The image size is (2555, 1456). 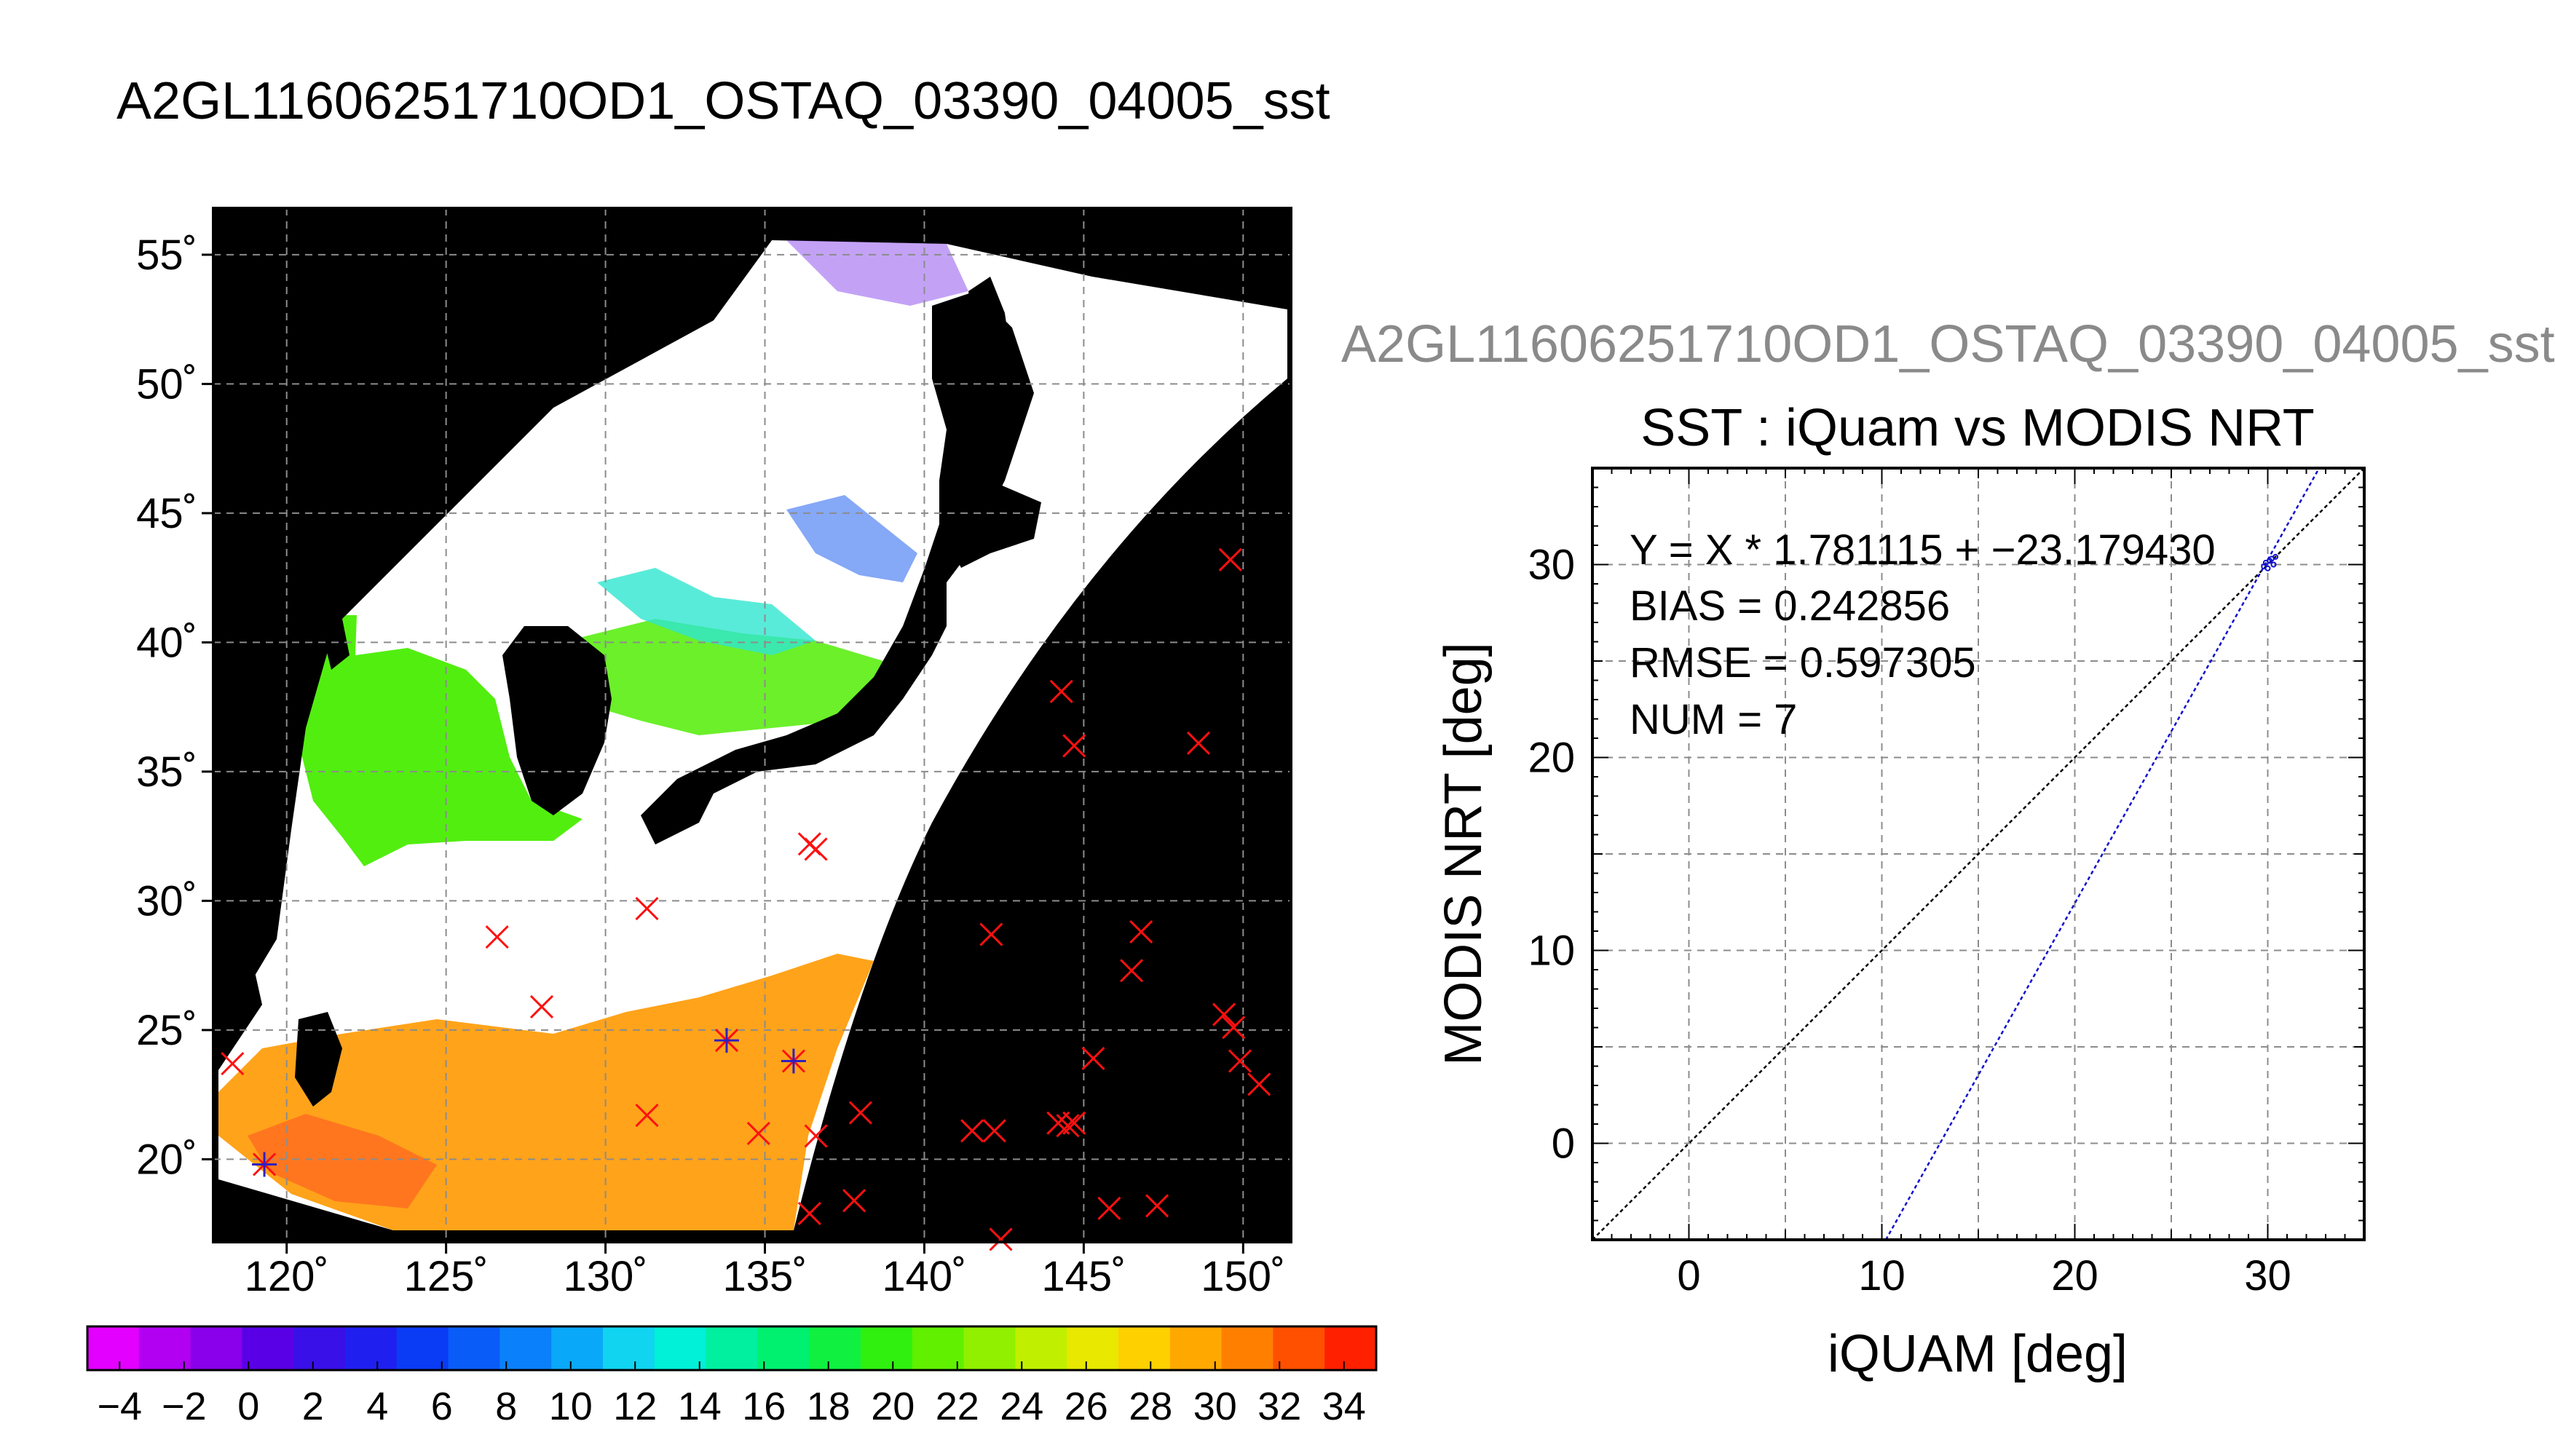 I want to click on sst-blue-region, so click(x=851, y=538).